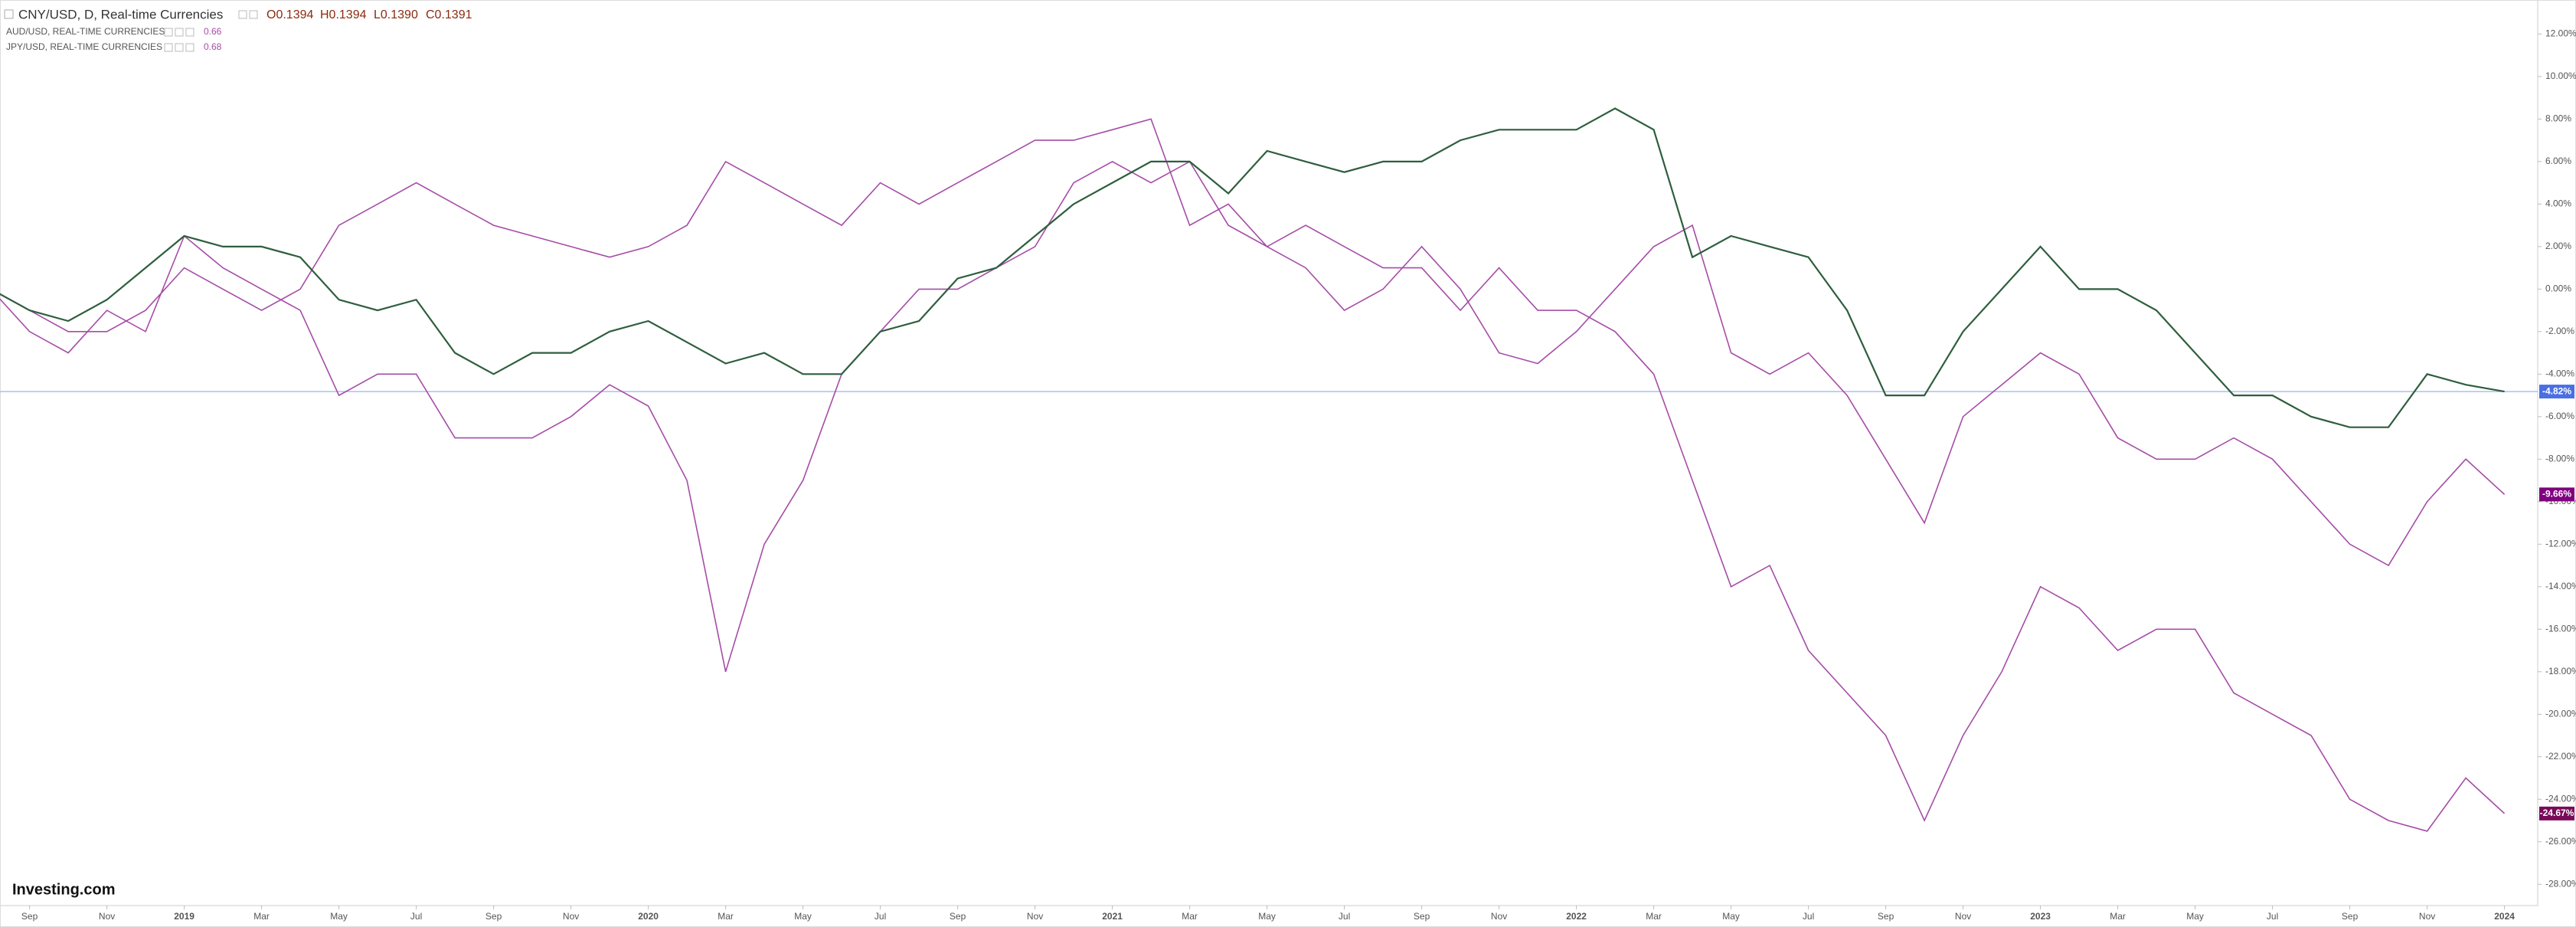 The image size is (2576, 927). I want to click on logo: Investing.com, so click(63, 889).